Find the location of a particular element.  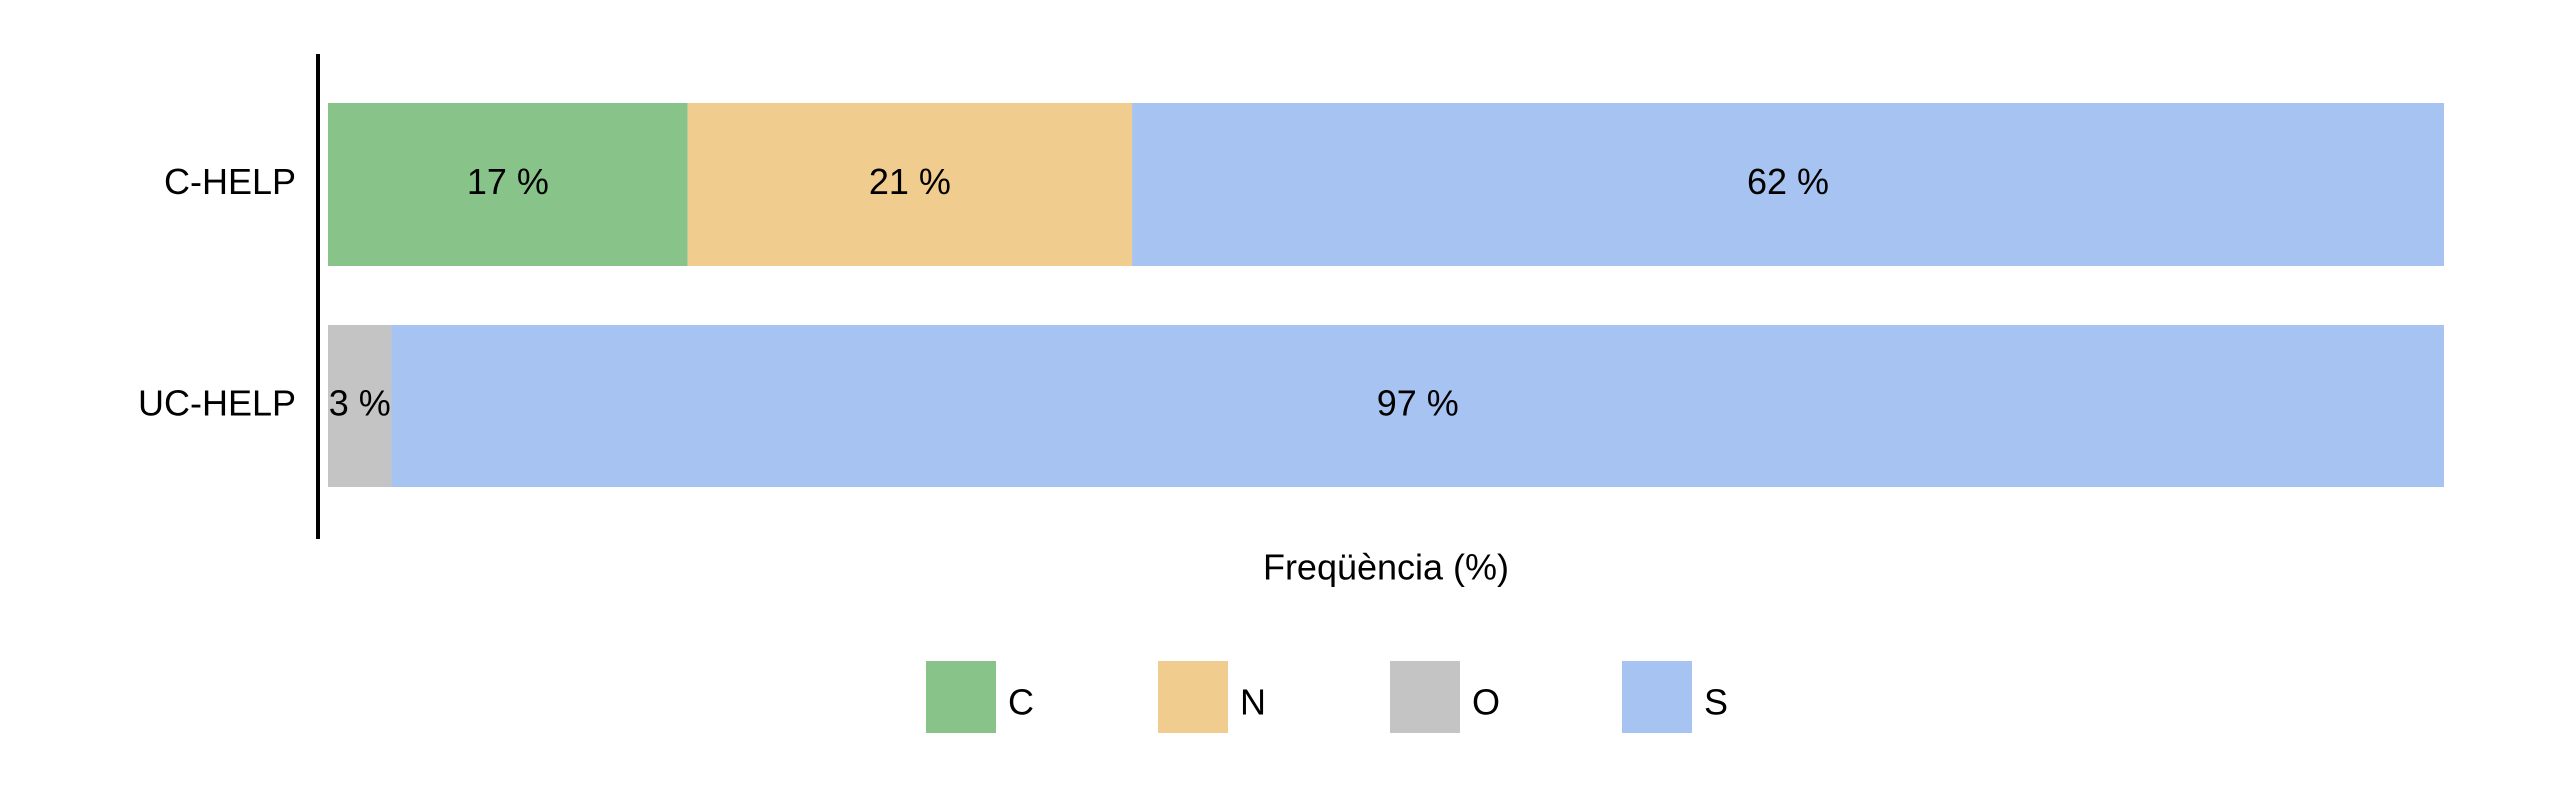

y-tick-label: C-HELP is located at coordinates (230, 181).